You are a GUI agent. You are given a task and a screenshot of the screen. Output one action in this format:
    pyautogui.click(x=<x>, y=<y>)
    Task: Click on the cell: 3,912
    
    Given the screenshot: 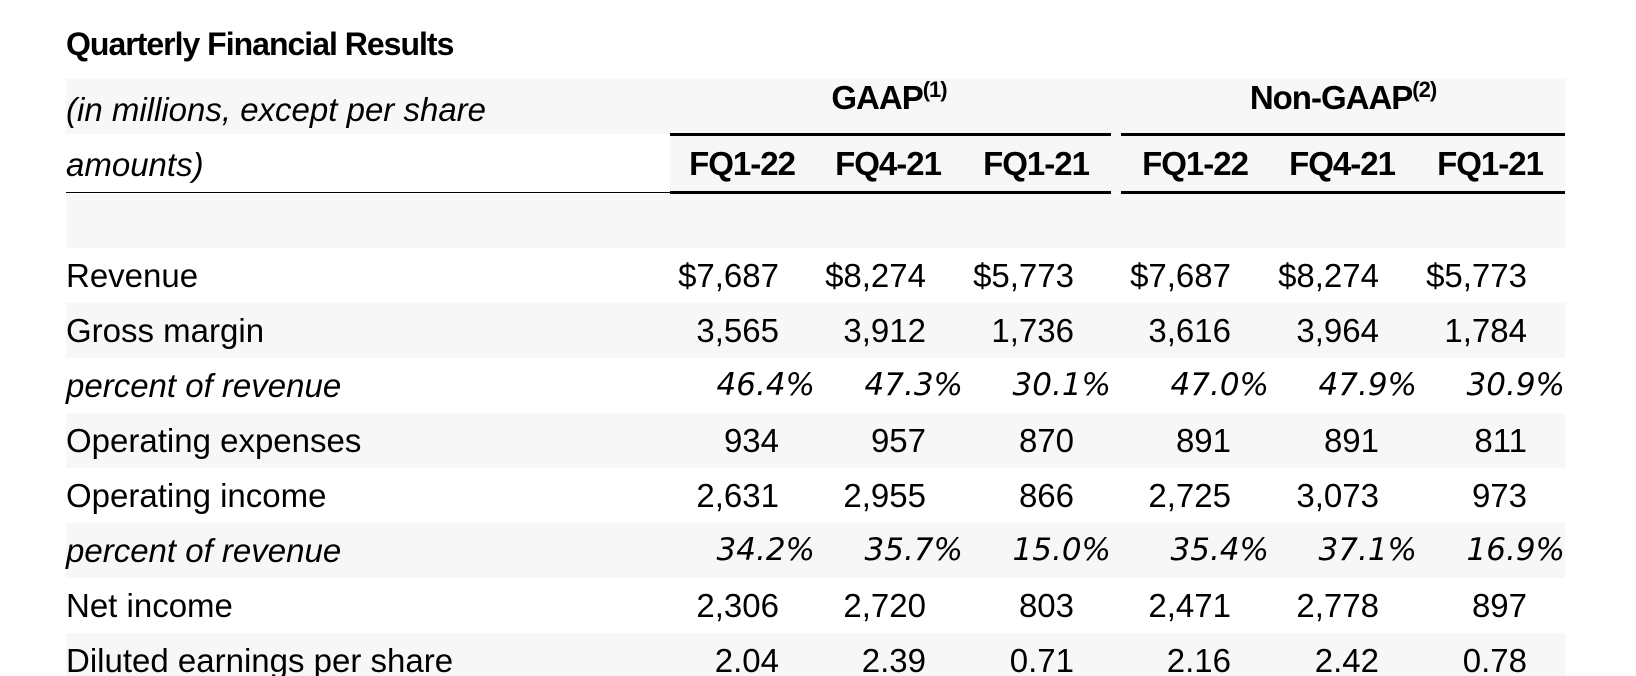 What is the action you would take?
    pyautogui.click(x=884, y=330)
    